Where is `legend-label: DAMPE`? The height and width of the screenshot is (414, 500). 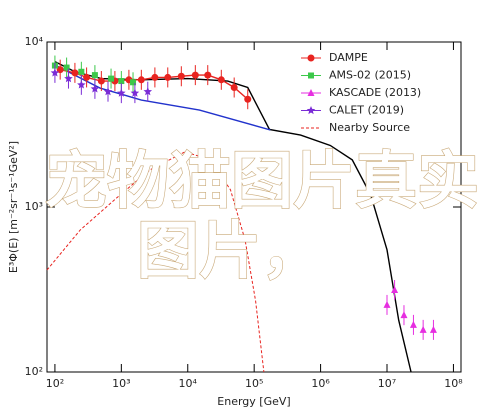
legend-label: DAMPE is located at coordinates (348, 57).